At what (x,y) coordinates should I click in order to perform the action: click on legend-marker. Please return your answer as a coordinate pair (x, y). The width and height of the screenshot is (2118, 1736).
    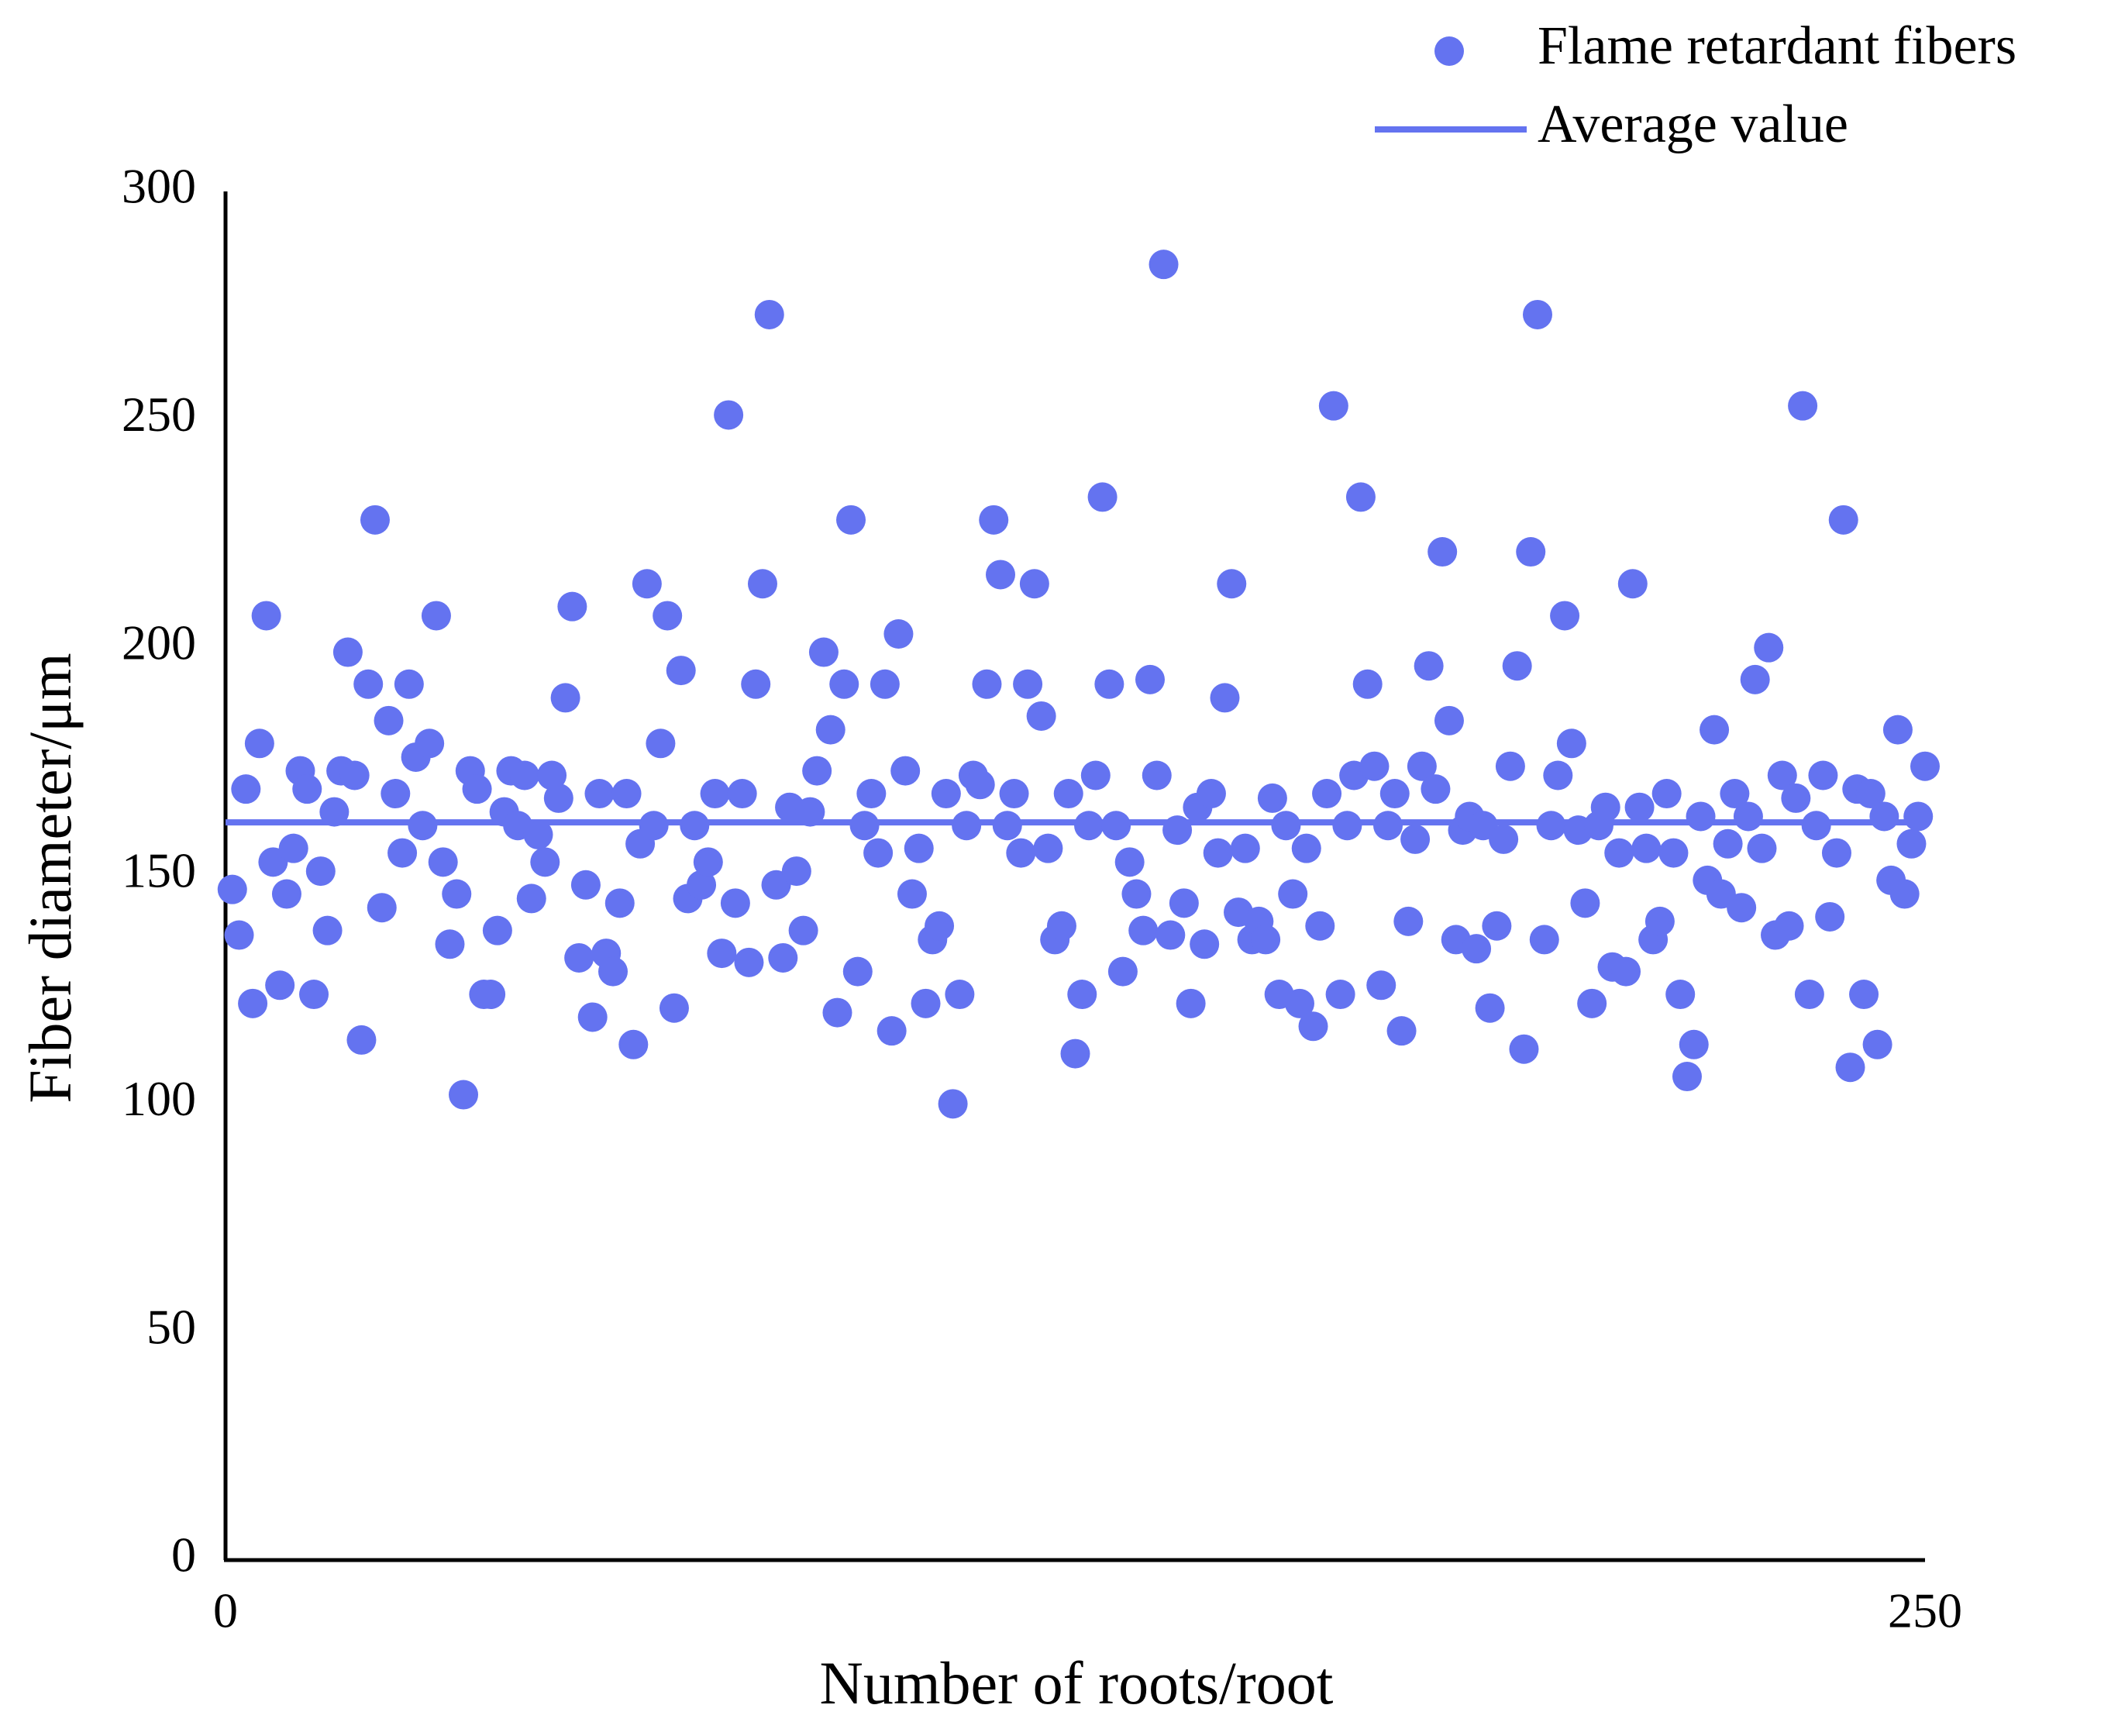
    Looking at the image, I should click on (1449, 51).